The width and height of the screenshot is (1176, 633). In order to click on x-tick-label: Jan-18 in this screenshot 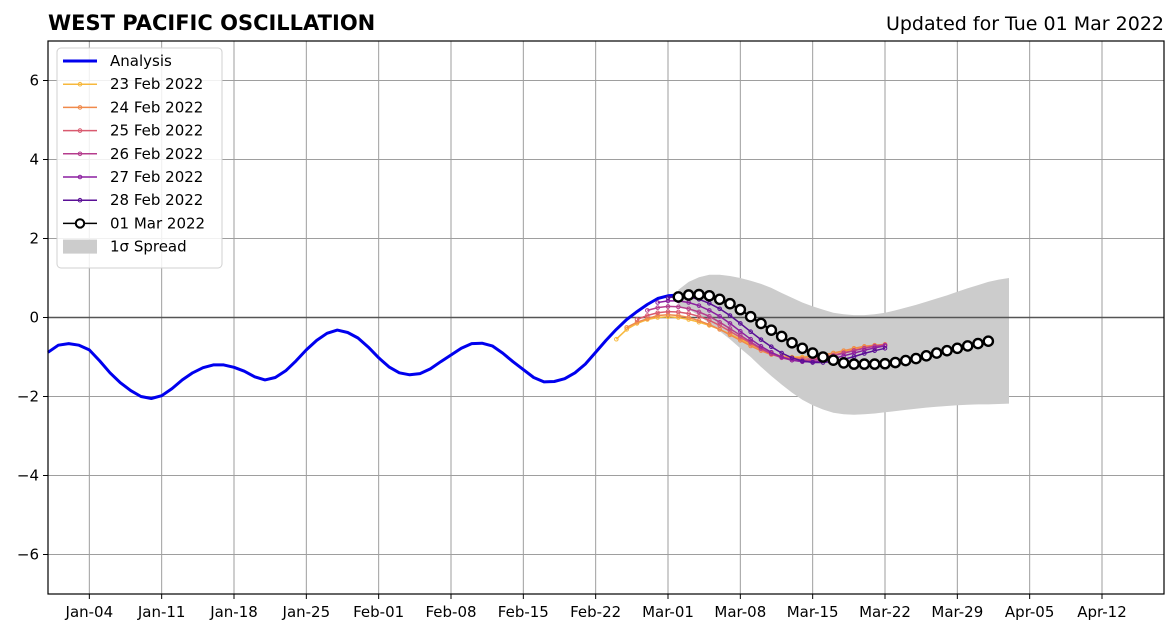, I will do `click(233, 612)`.